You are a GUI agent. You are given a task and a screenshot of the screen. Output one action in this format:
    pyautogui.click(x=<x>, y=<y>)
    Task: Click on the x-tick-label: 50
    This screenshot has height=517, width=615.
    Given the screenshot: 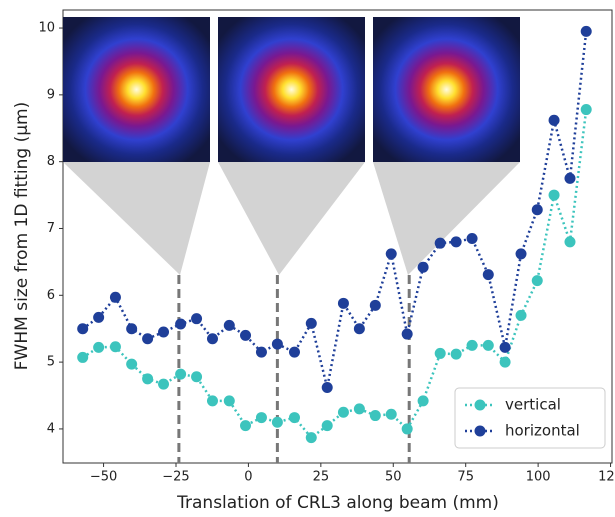 What is the action you would take?
    pyautogui.click(x=393, y=477)
    